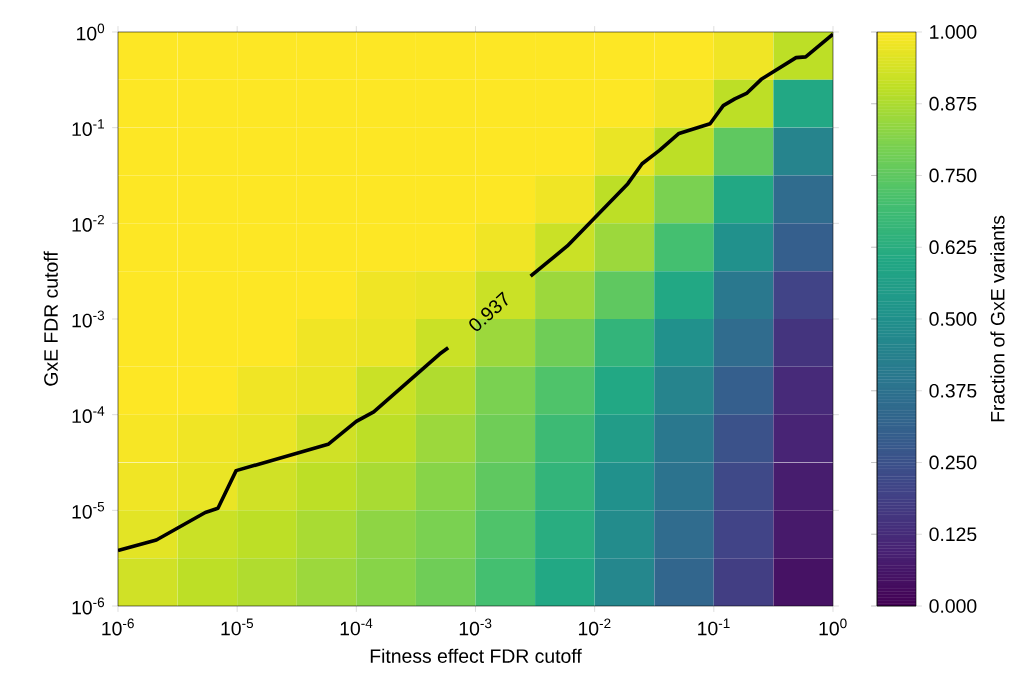 The height and width of the screenshot is (694, 1024). I want to click on x-tick-label: 10$^{-4}$, so click(356, 627).